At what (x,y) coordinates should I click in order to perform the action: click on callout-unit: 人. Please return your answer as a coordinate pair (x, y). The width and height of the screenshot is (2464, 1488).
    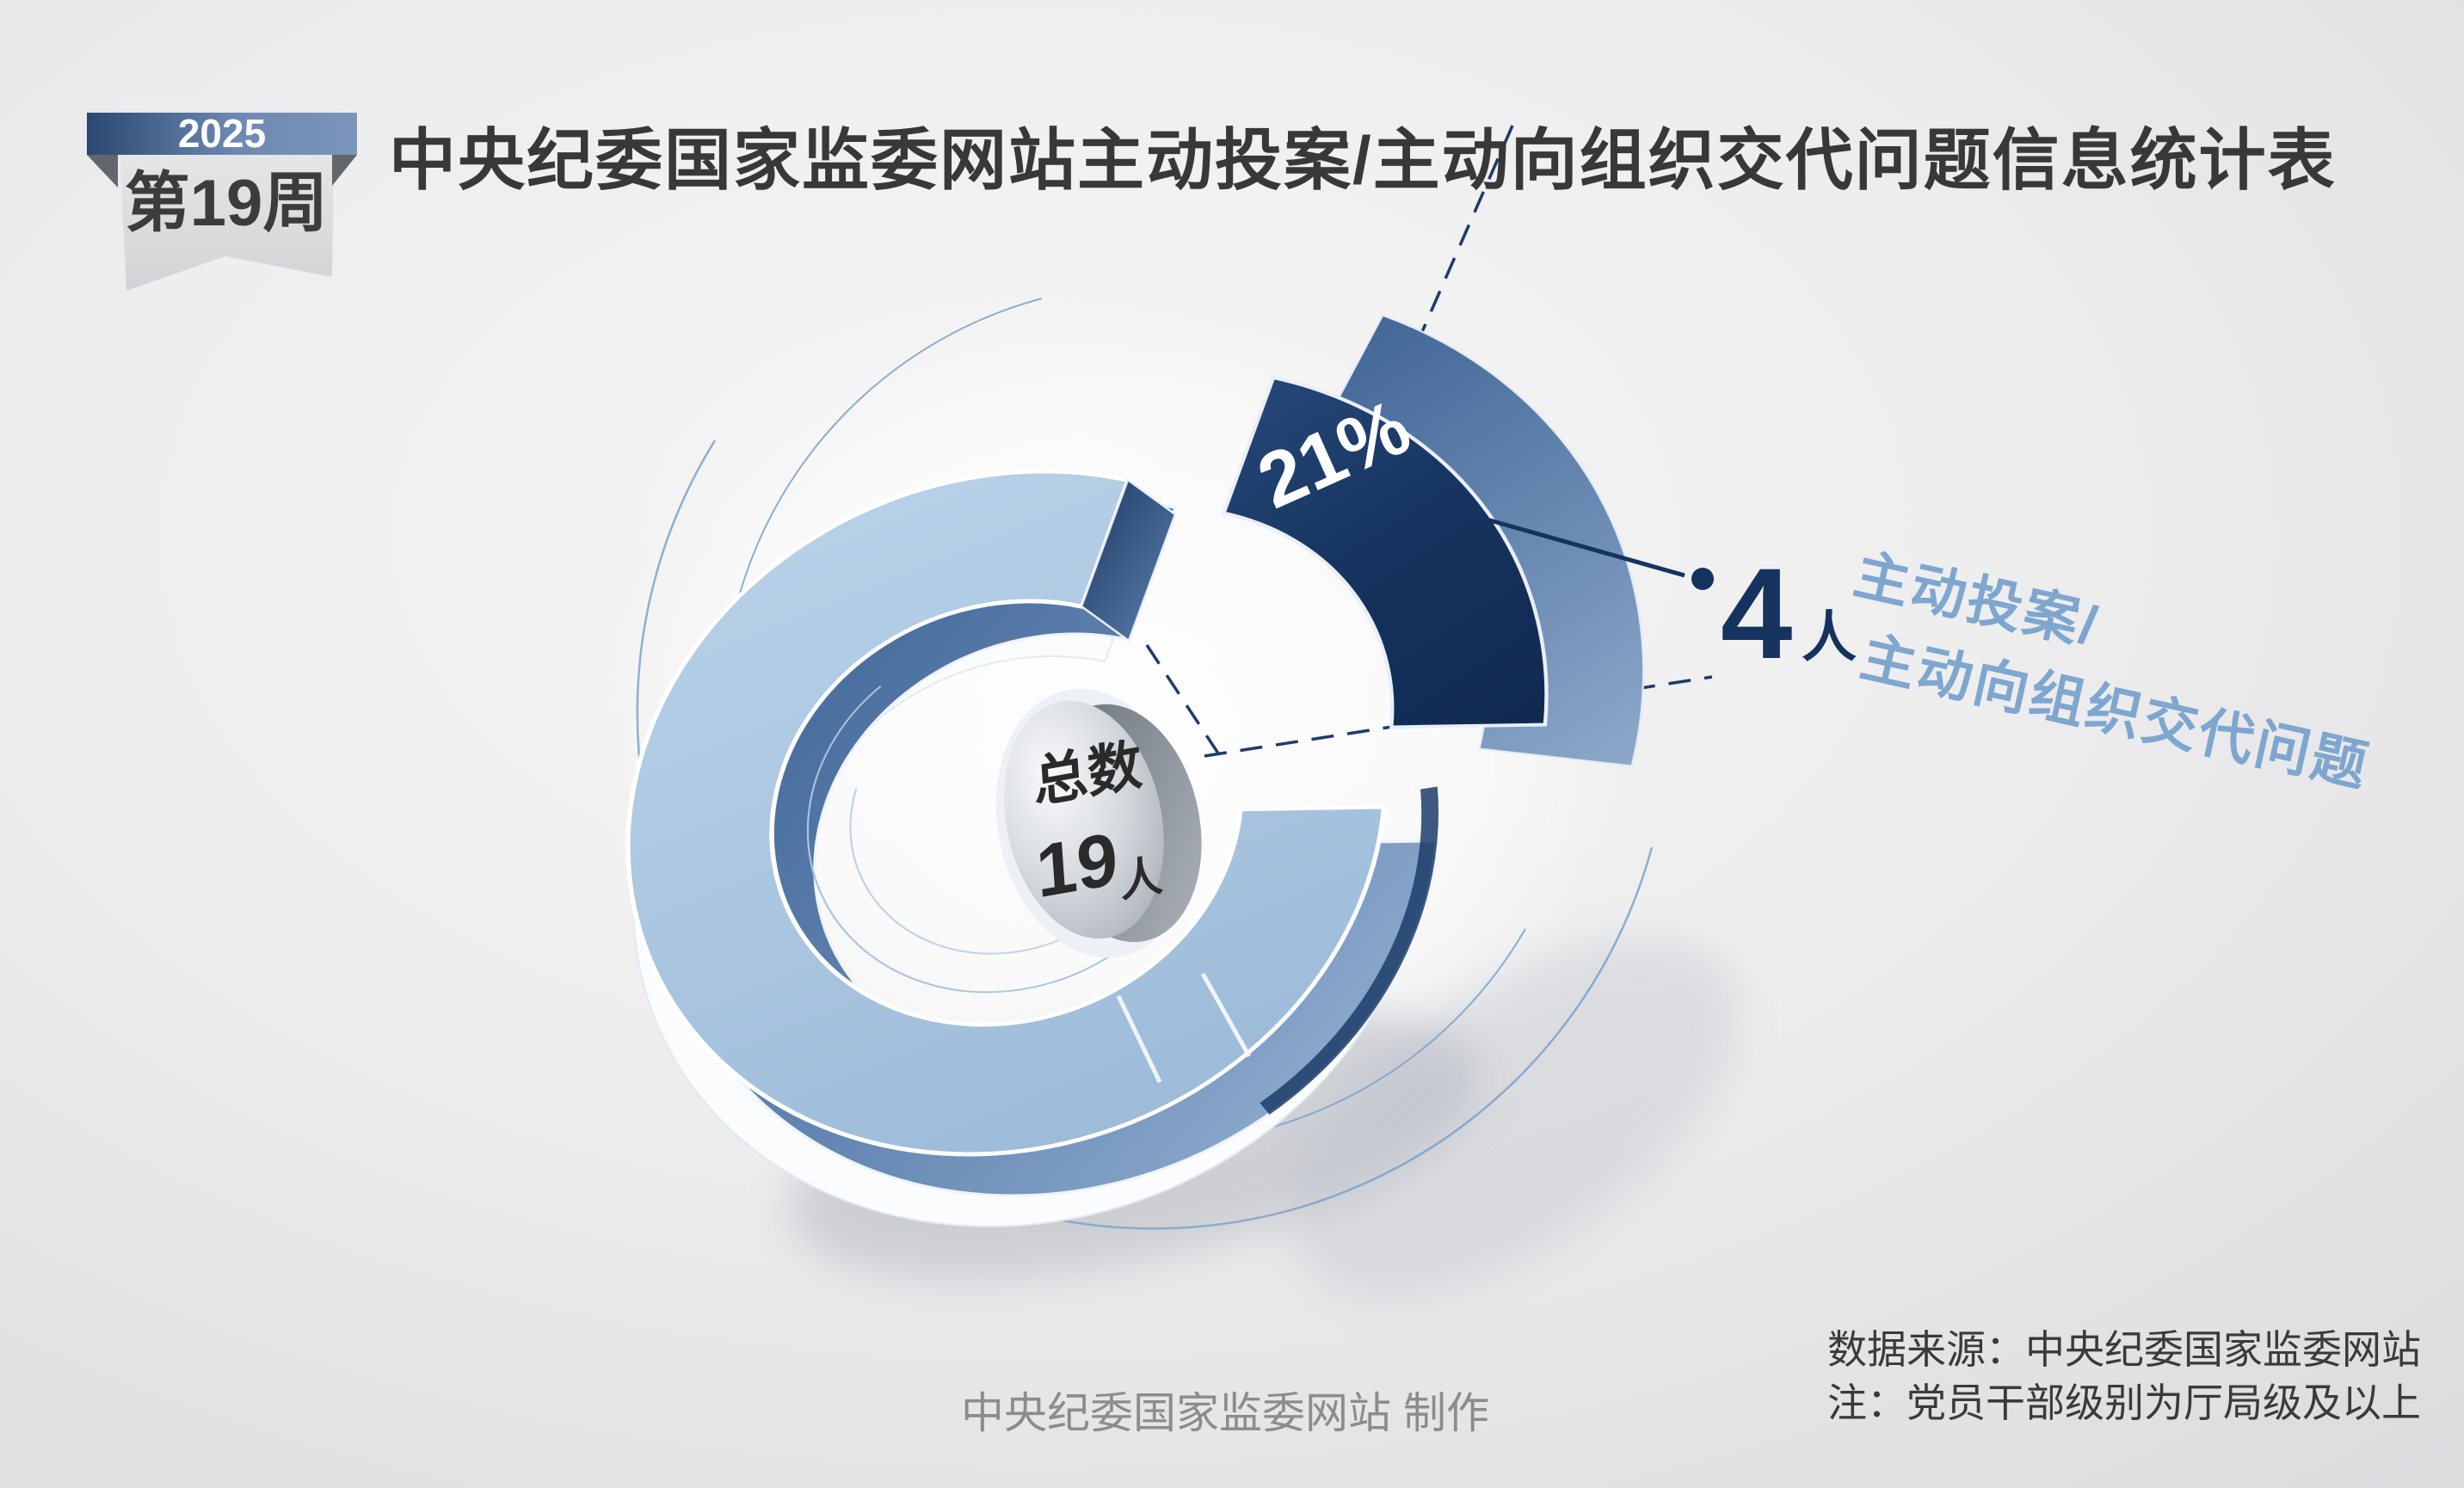
    Looking at the image, I should click on (1830, 637).